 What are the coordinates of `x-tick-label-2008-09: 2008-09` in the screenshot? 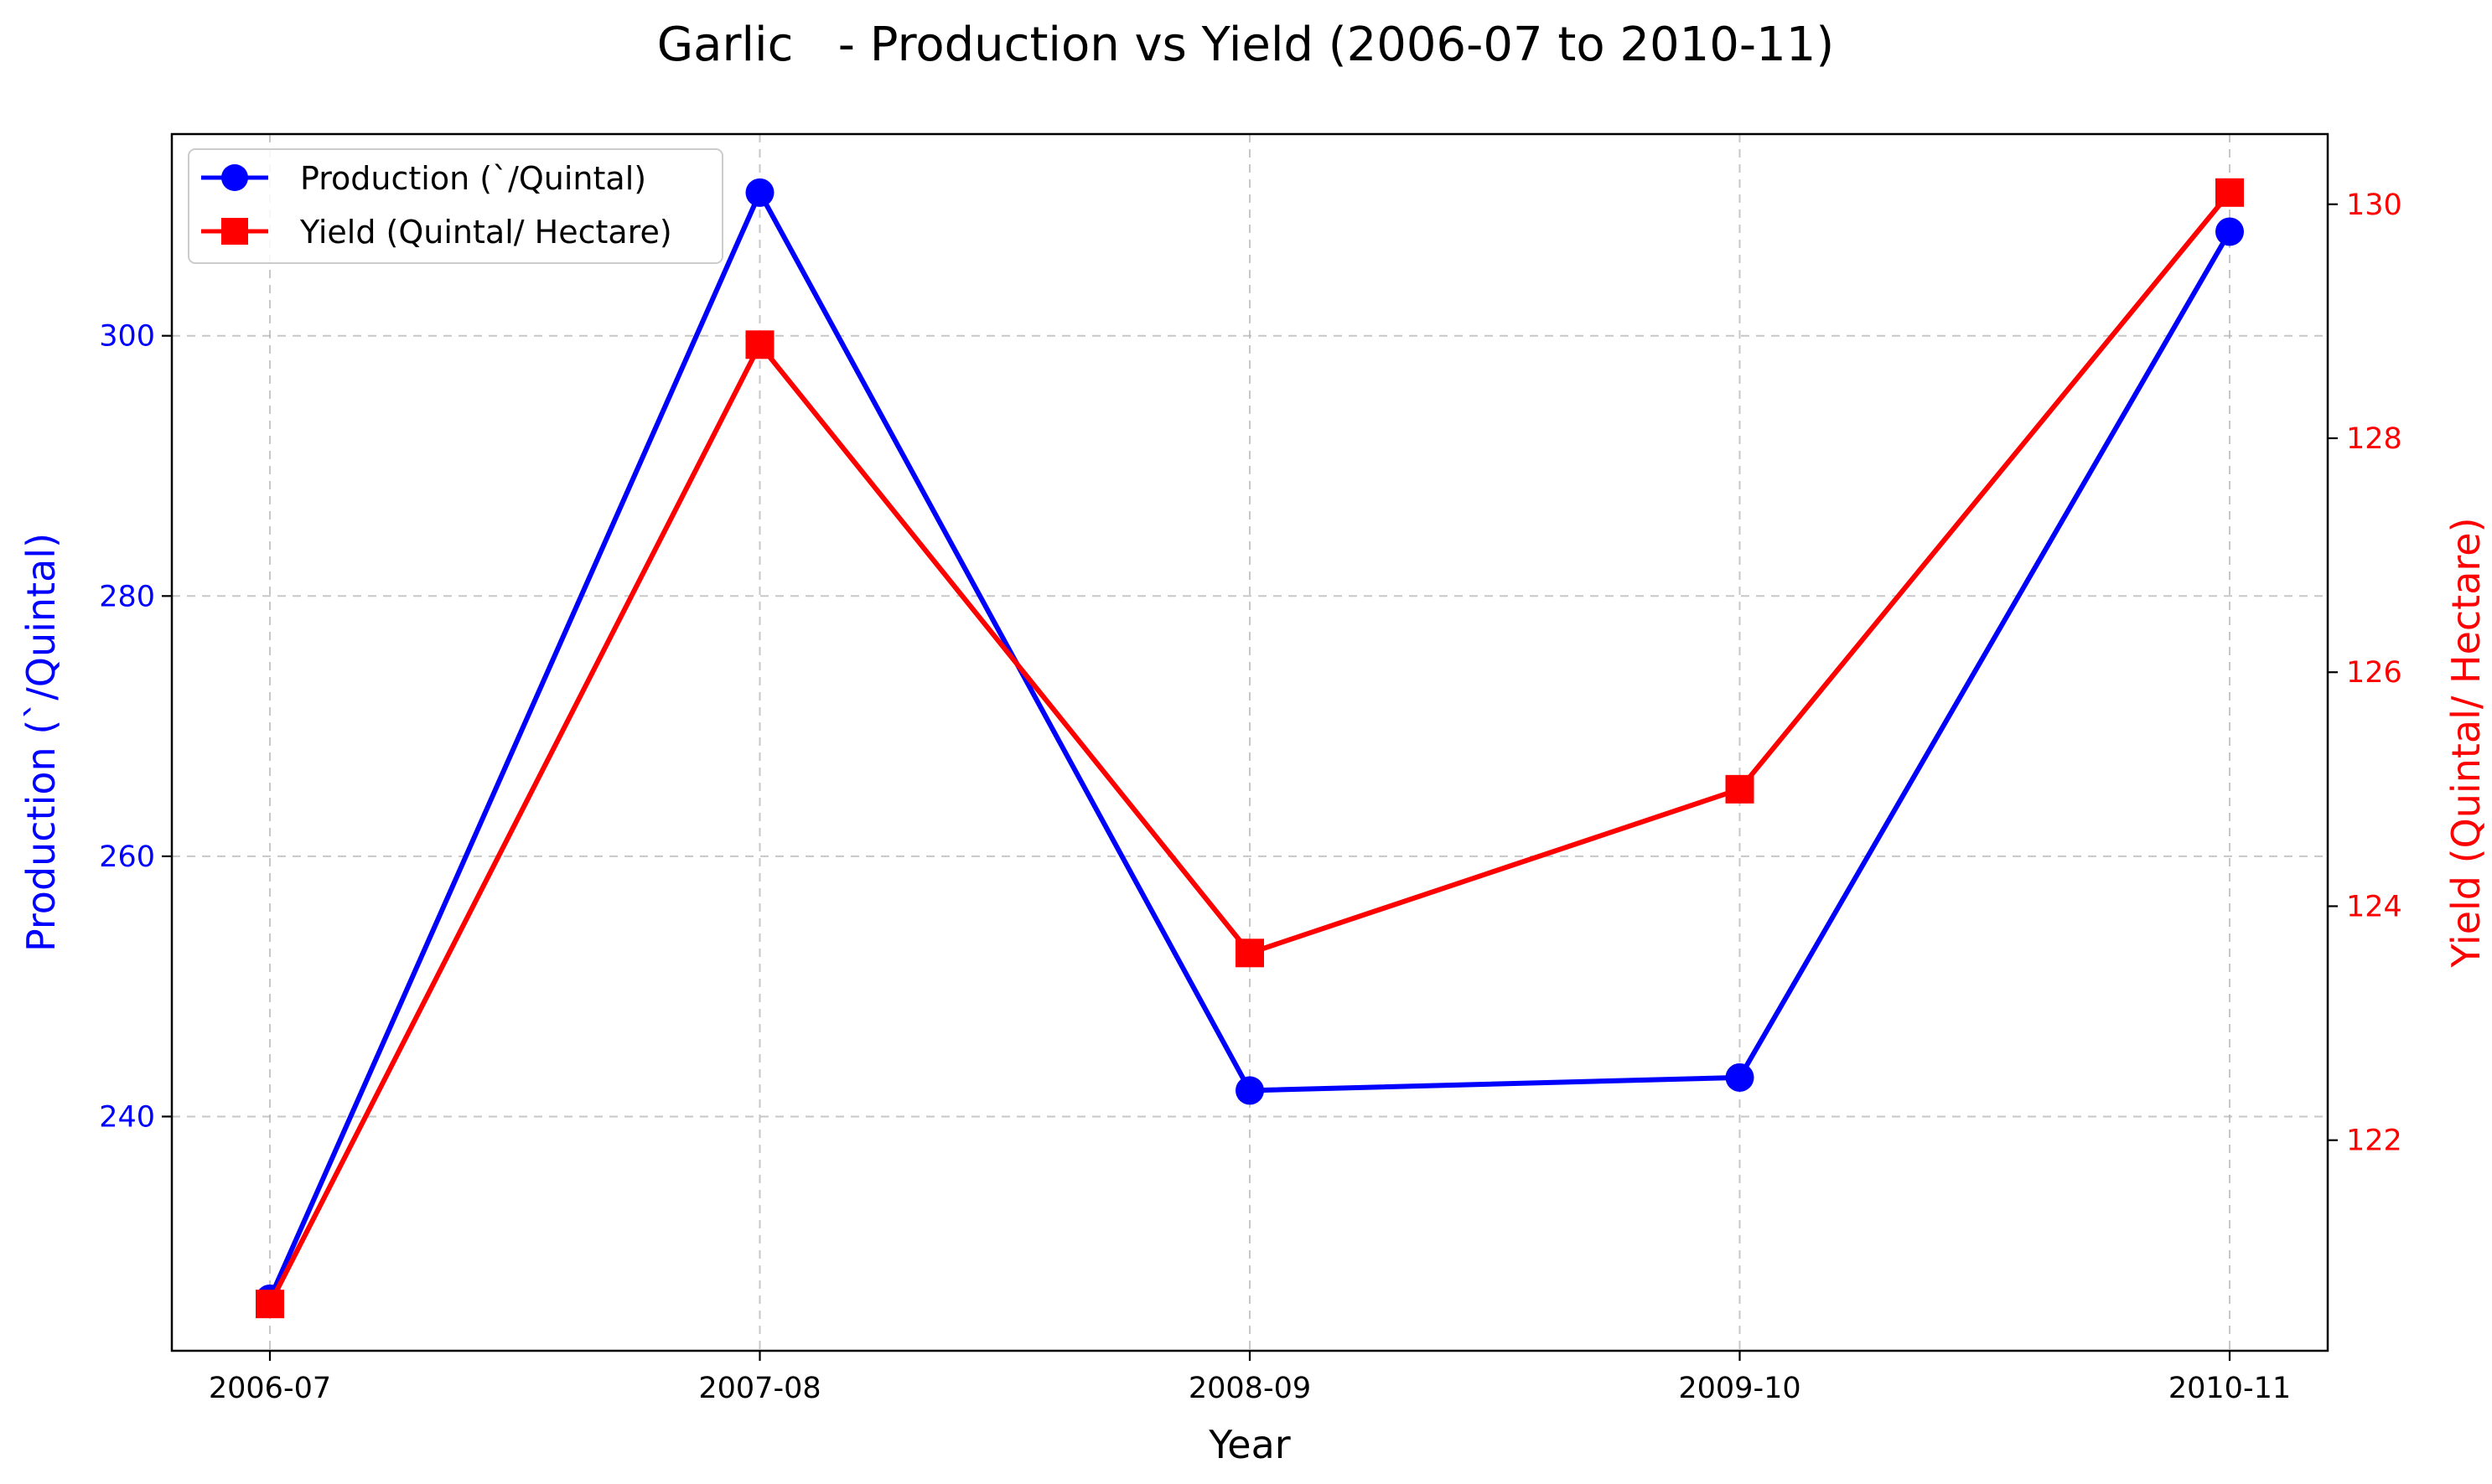 It's located at (1250, 1389).